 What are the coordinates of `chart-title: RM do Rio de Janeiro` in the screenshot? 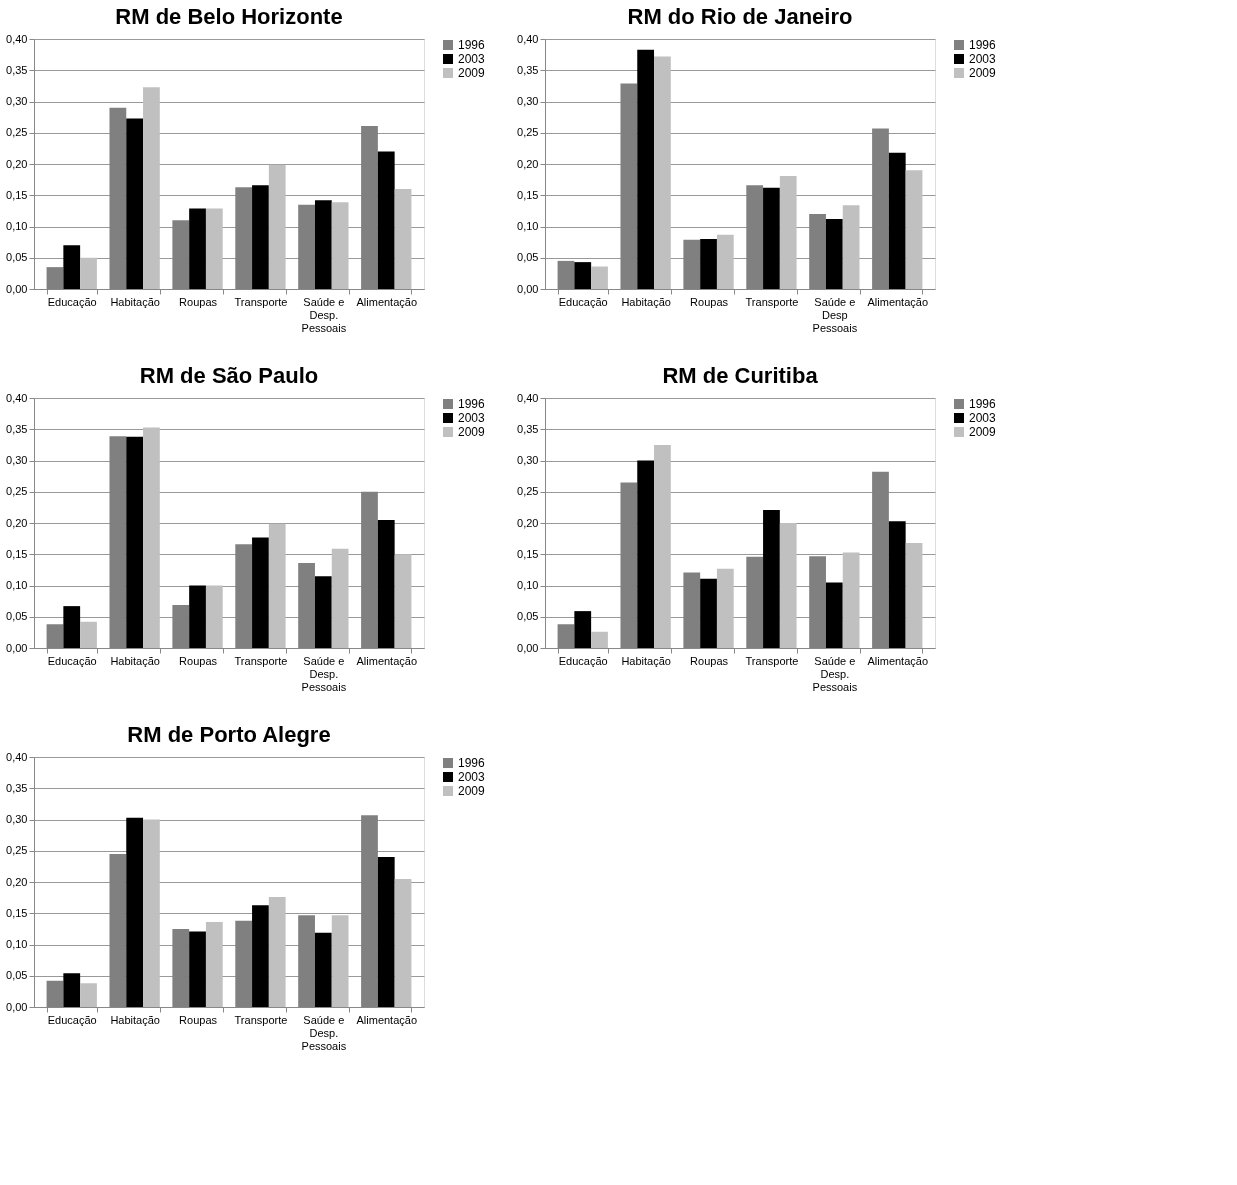 It's located at (740, 16).